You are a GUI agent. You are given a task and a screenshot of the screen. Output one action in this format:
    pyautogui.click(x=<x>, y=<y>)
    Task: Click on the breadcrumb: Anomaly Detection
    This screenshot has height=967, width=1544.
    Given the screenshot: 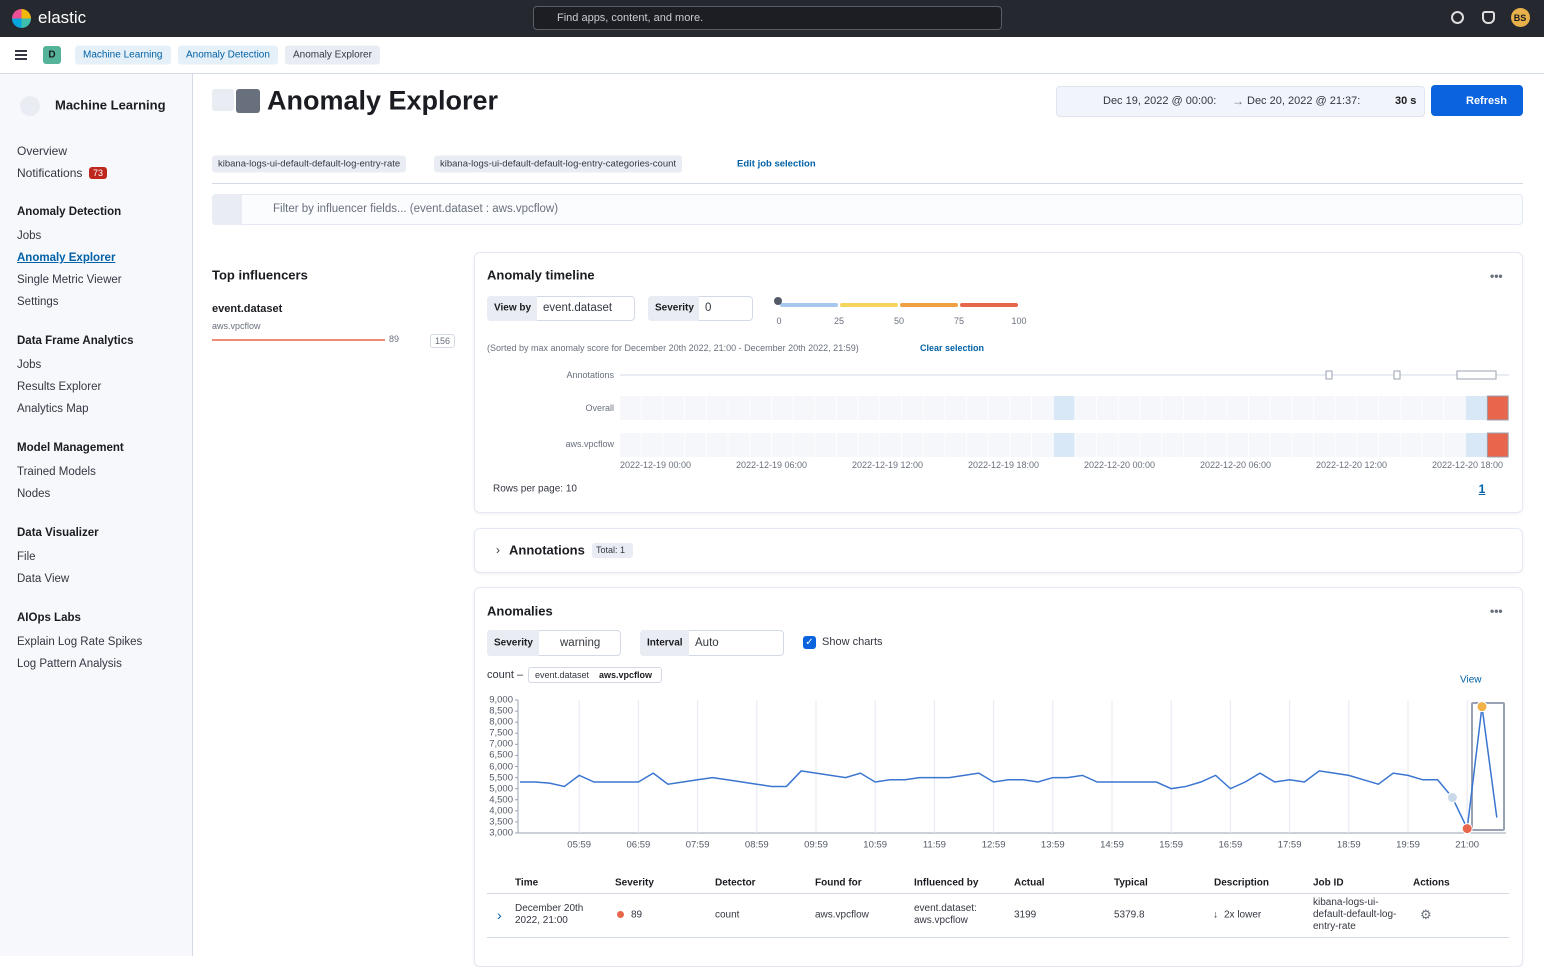 What is the action you would take?
    pyautogui.click(x=228, y=55)
    